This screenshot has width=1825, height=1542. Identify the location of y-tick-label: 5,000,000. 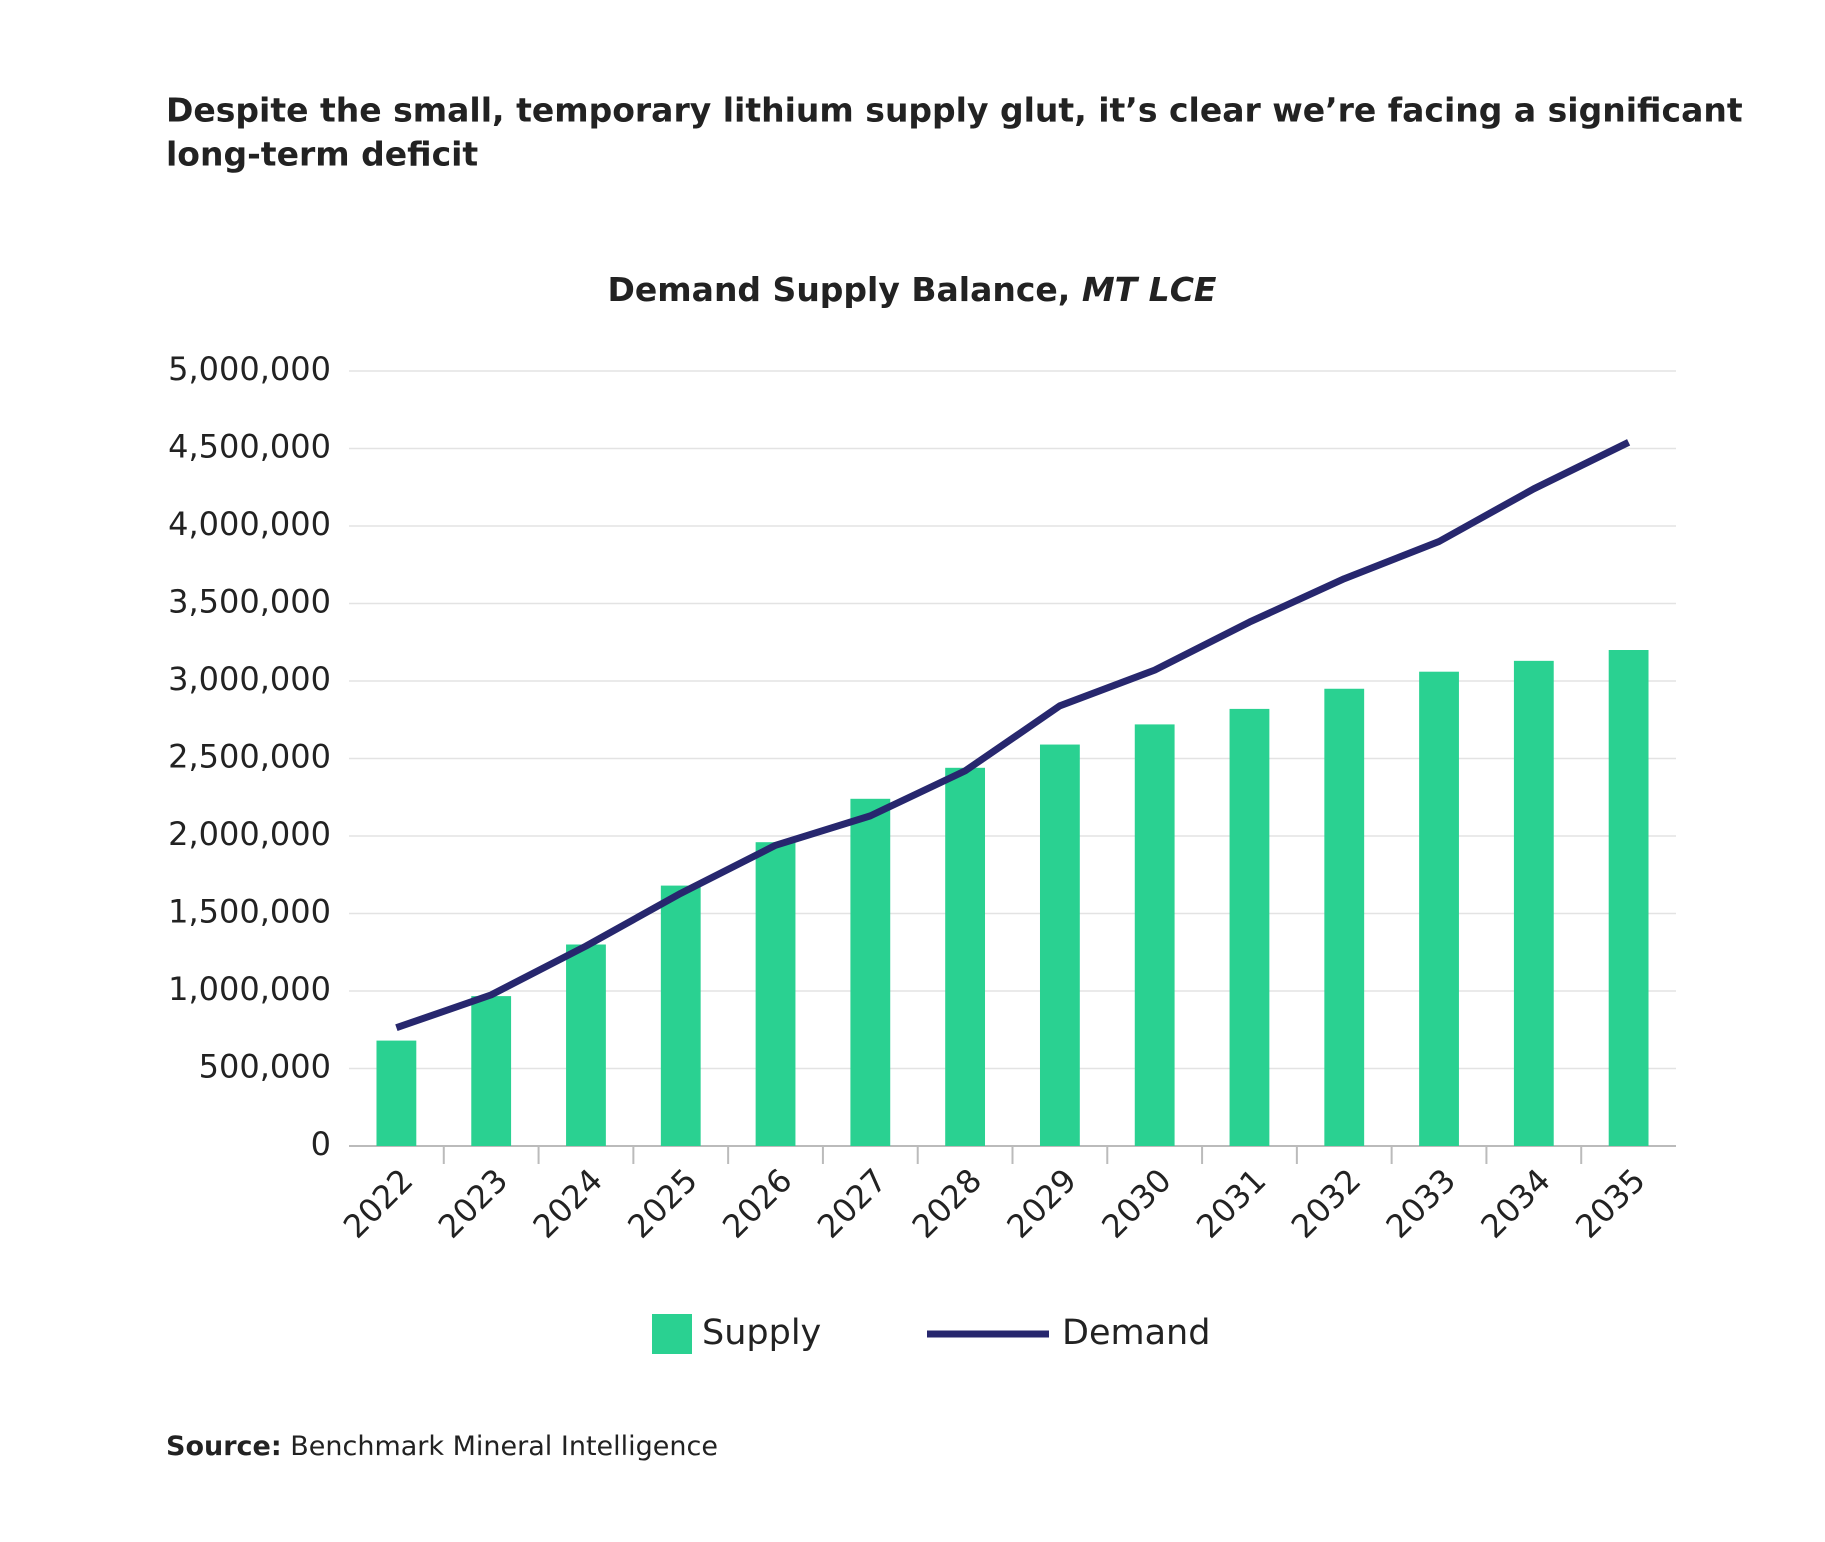
(249, 369).